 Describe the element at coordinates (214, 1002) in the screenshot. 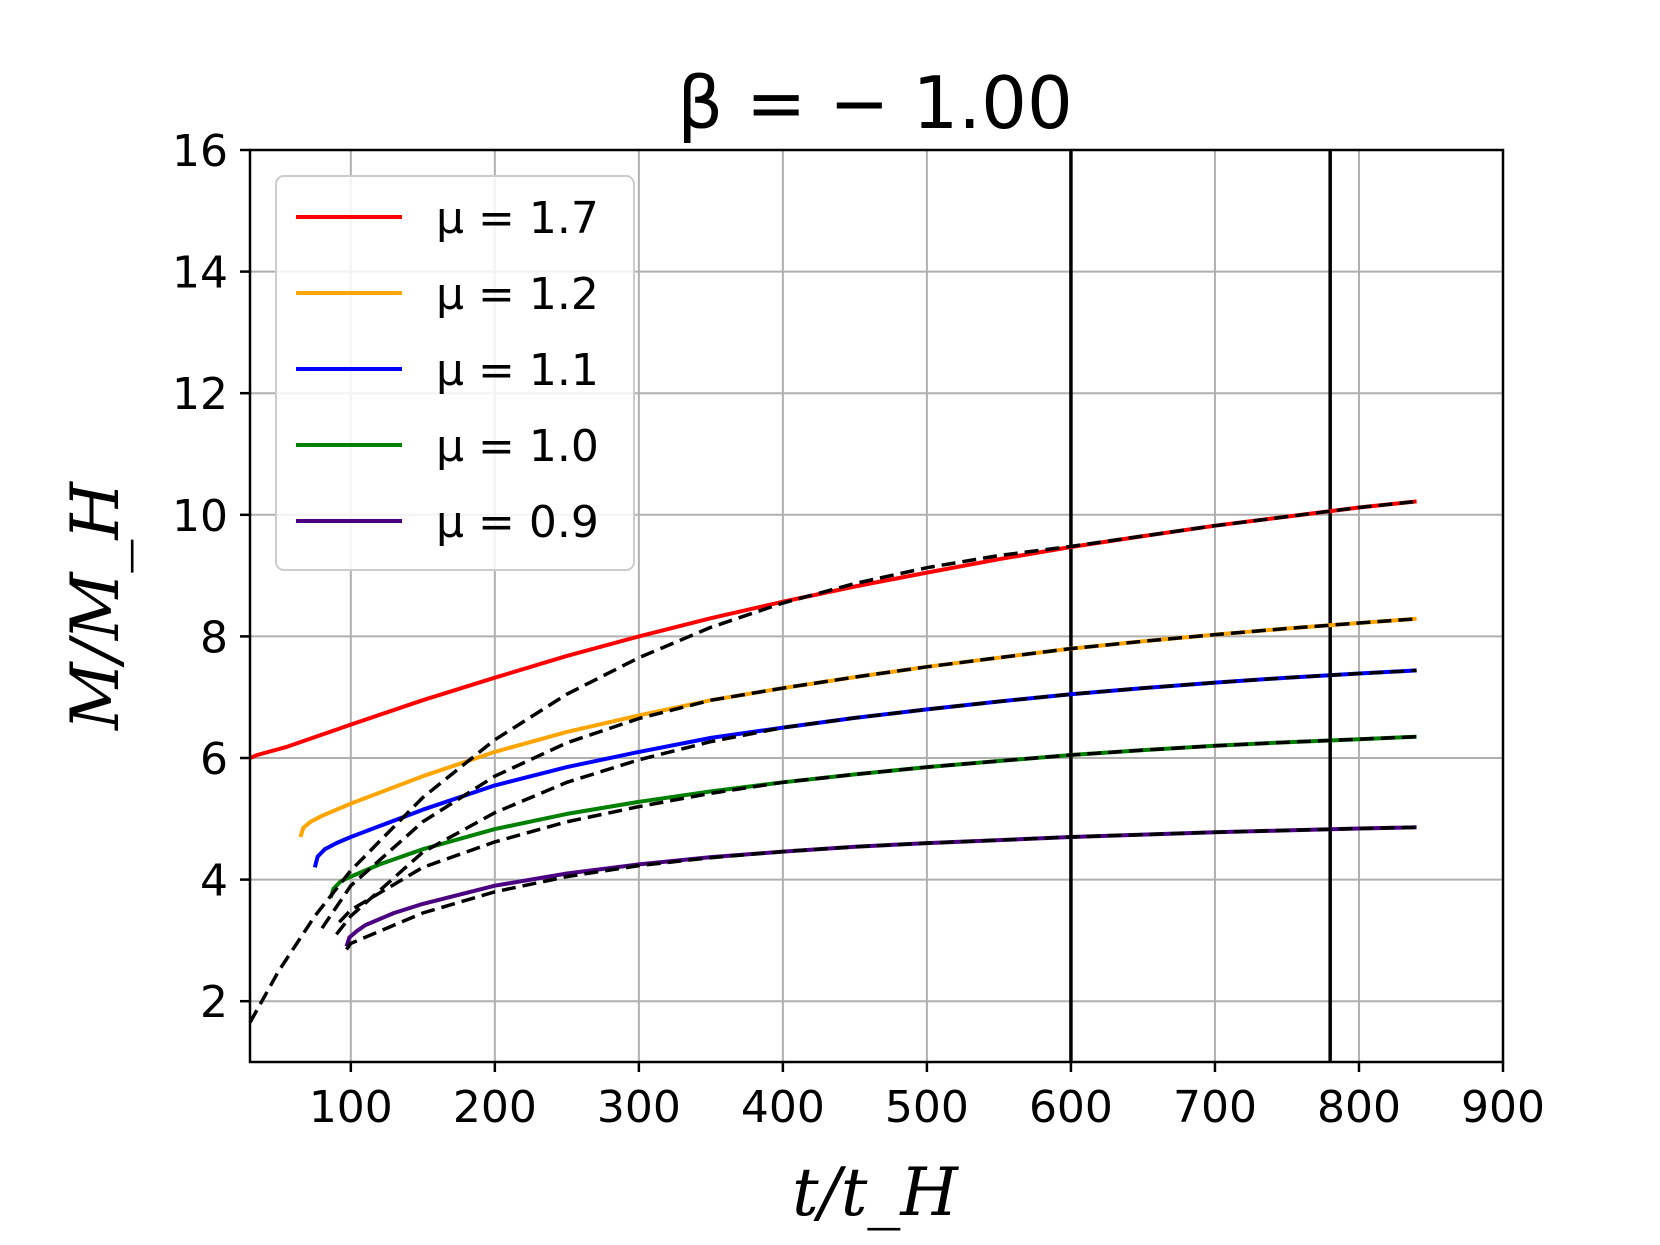

I see `y-tick-label: 2` at that location.